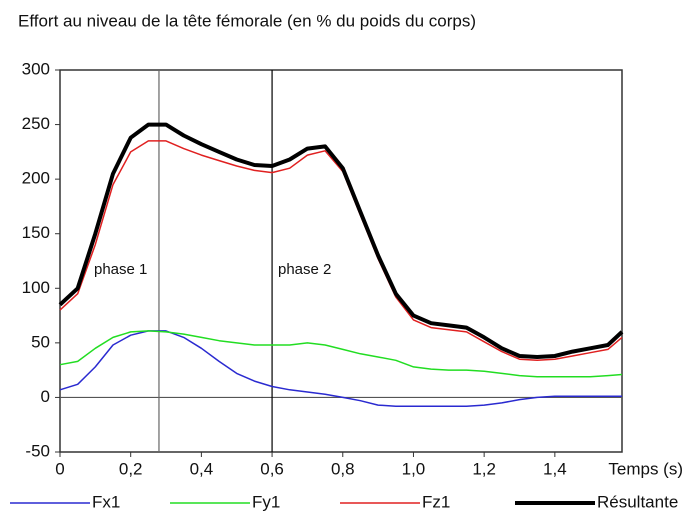  Describe the element at coordinates (645, 468) in the screenshot. I see `x-axis-label: Temps (s)` at that location.